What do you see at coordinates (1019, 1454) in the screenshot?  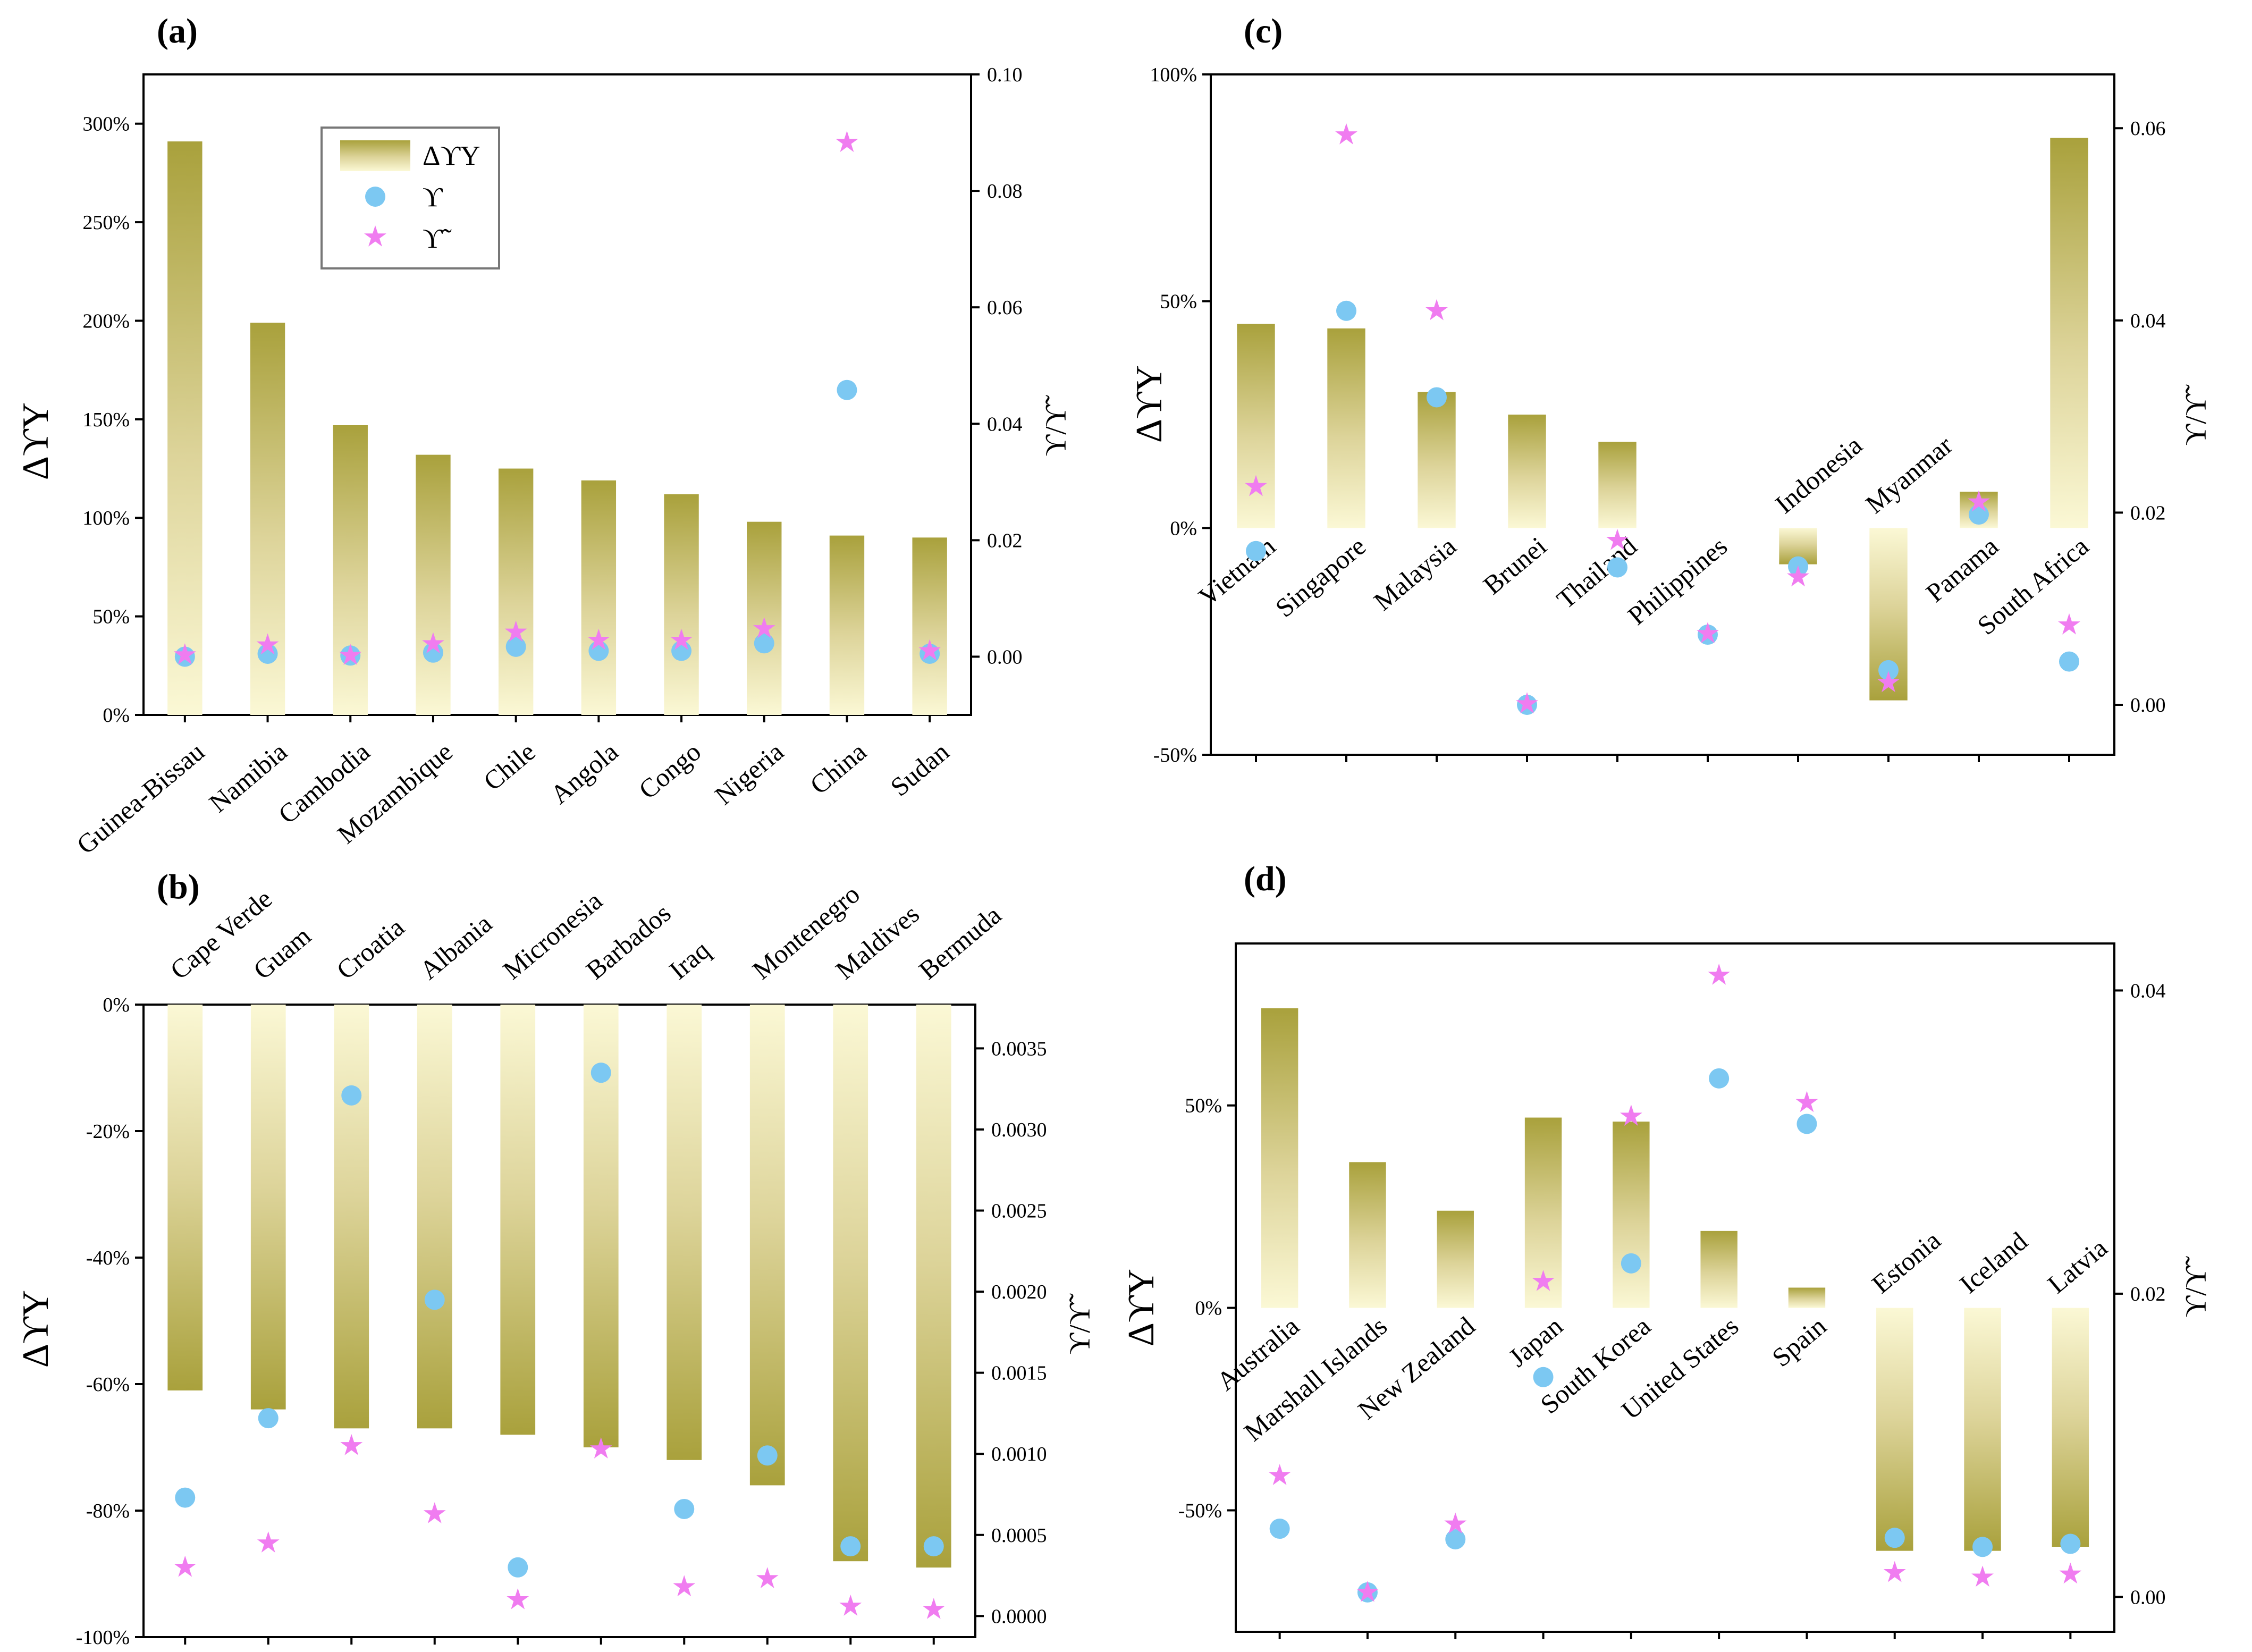 I see `y2-tick-label: 0.0010` at bounding box center [1019, 1454].